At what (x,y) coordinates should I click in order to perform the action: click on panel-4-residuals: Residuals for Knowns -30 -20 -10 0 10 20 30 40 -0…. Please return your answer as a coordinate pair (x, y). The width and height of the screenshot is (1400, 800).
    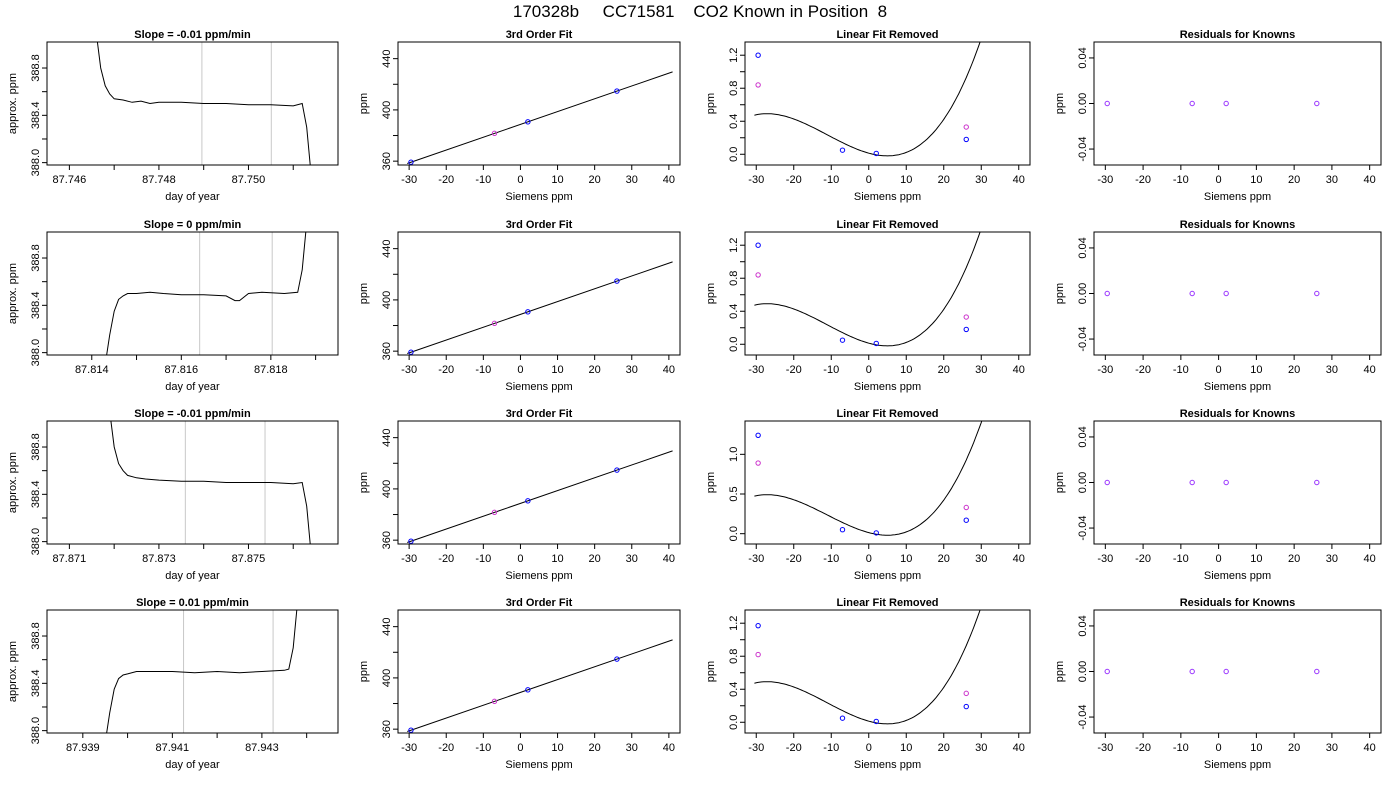
    Looking at the image, I should click on (1218, 684).